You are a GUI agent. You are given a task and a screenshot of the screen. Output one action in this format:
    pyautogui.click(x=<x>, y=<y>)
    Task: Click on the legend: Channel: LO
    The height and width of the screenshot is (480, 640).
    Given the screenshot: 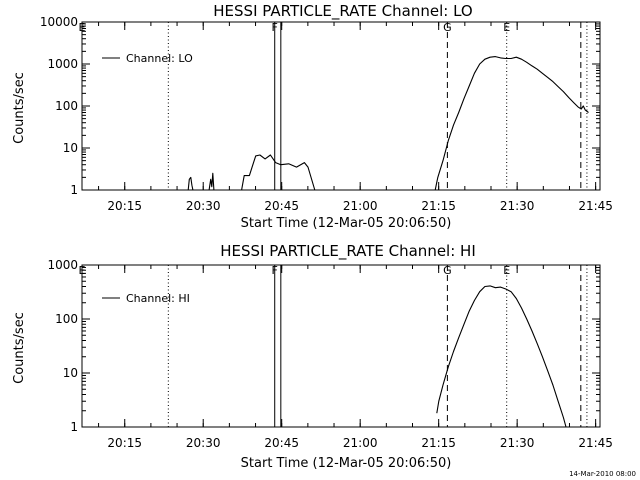 What is the action you would take?
    pyautogui.click(x=147, y=58)
    